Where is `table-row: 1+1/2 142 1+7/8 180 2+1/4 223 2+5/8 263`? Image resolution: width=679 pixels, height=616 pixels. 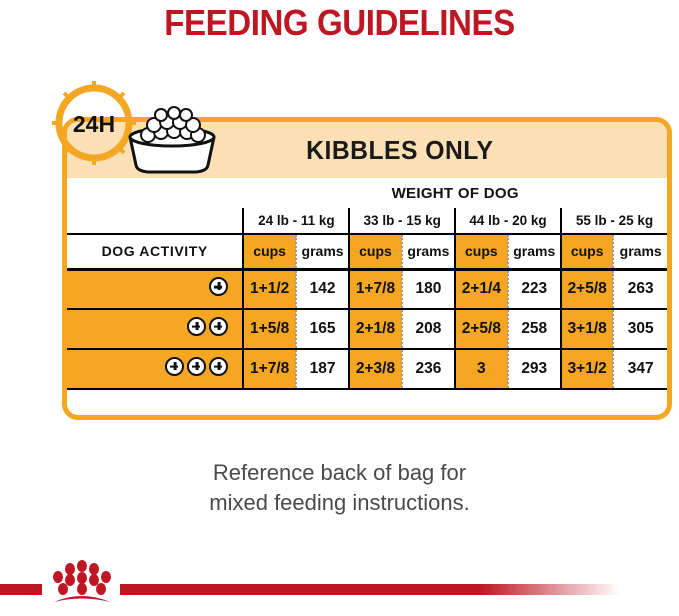 table-row: 1+1/2 142 1+7/8 180 2+1/4 223 2+5/8 263 is located at coordinates (367, 289).